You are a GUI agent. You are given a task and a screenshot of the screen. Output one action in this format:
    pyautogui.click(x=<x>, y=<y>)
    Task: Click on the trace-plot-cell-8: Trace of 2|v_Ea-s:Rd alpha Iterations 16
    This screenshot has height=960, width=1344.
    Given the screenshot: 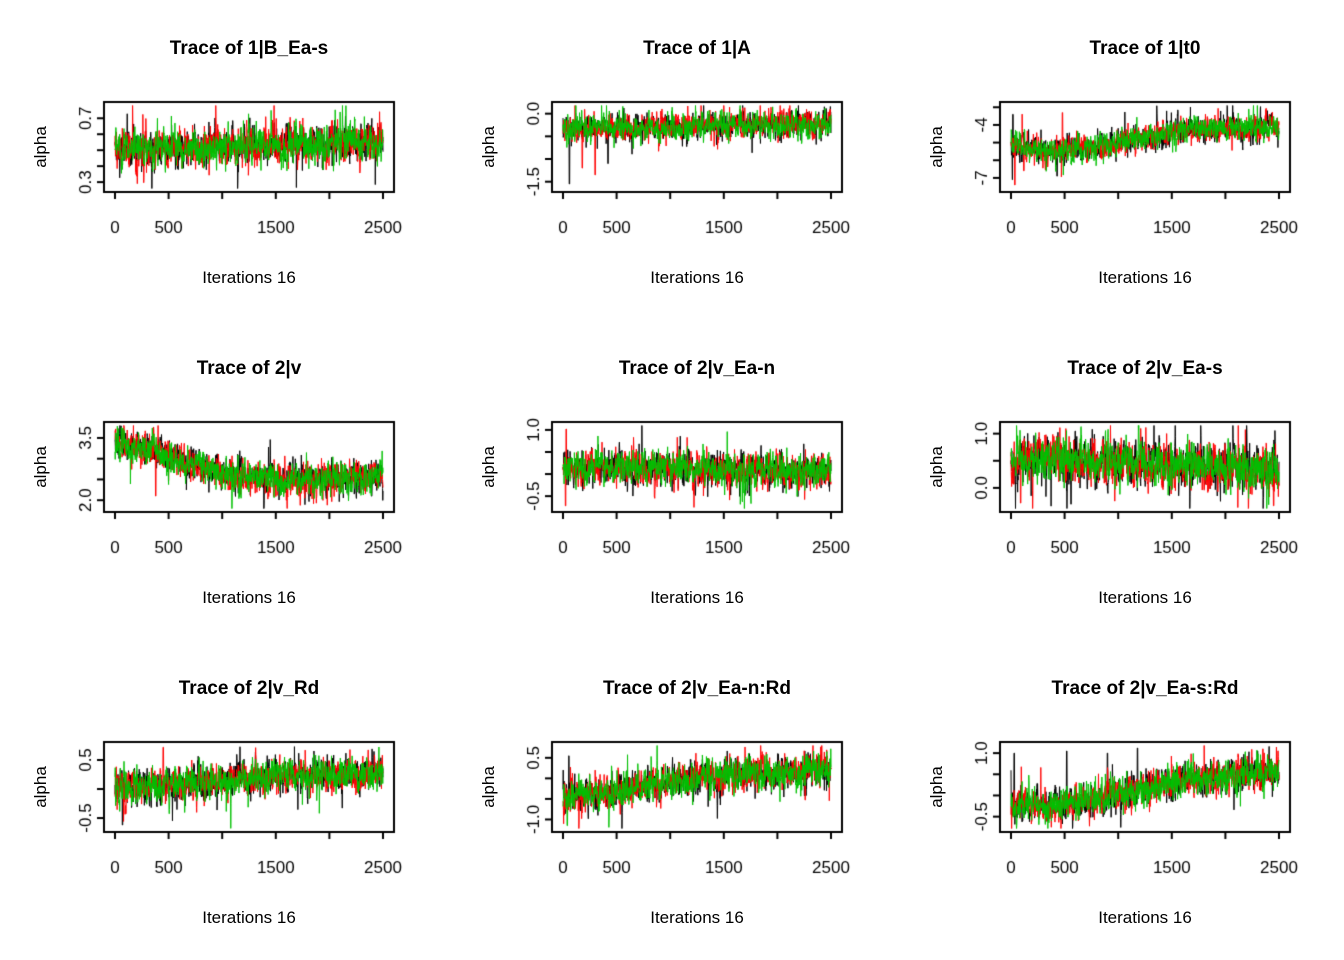 What is the action you would take?
    pyautogui.click(x=1120, y=800)
    